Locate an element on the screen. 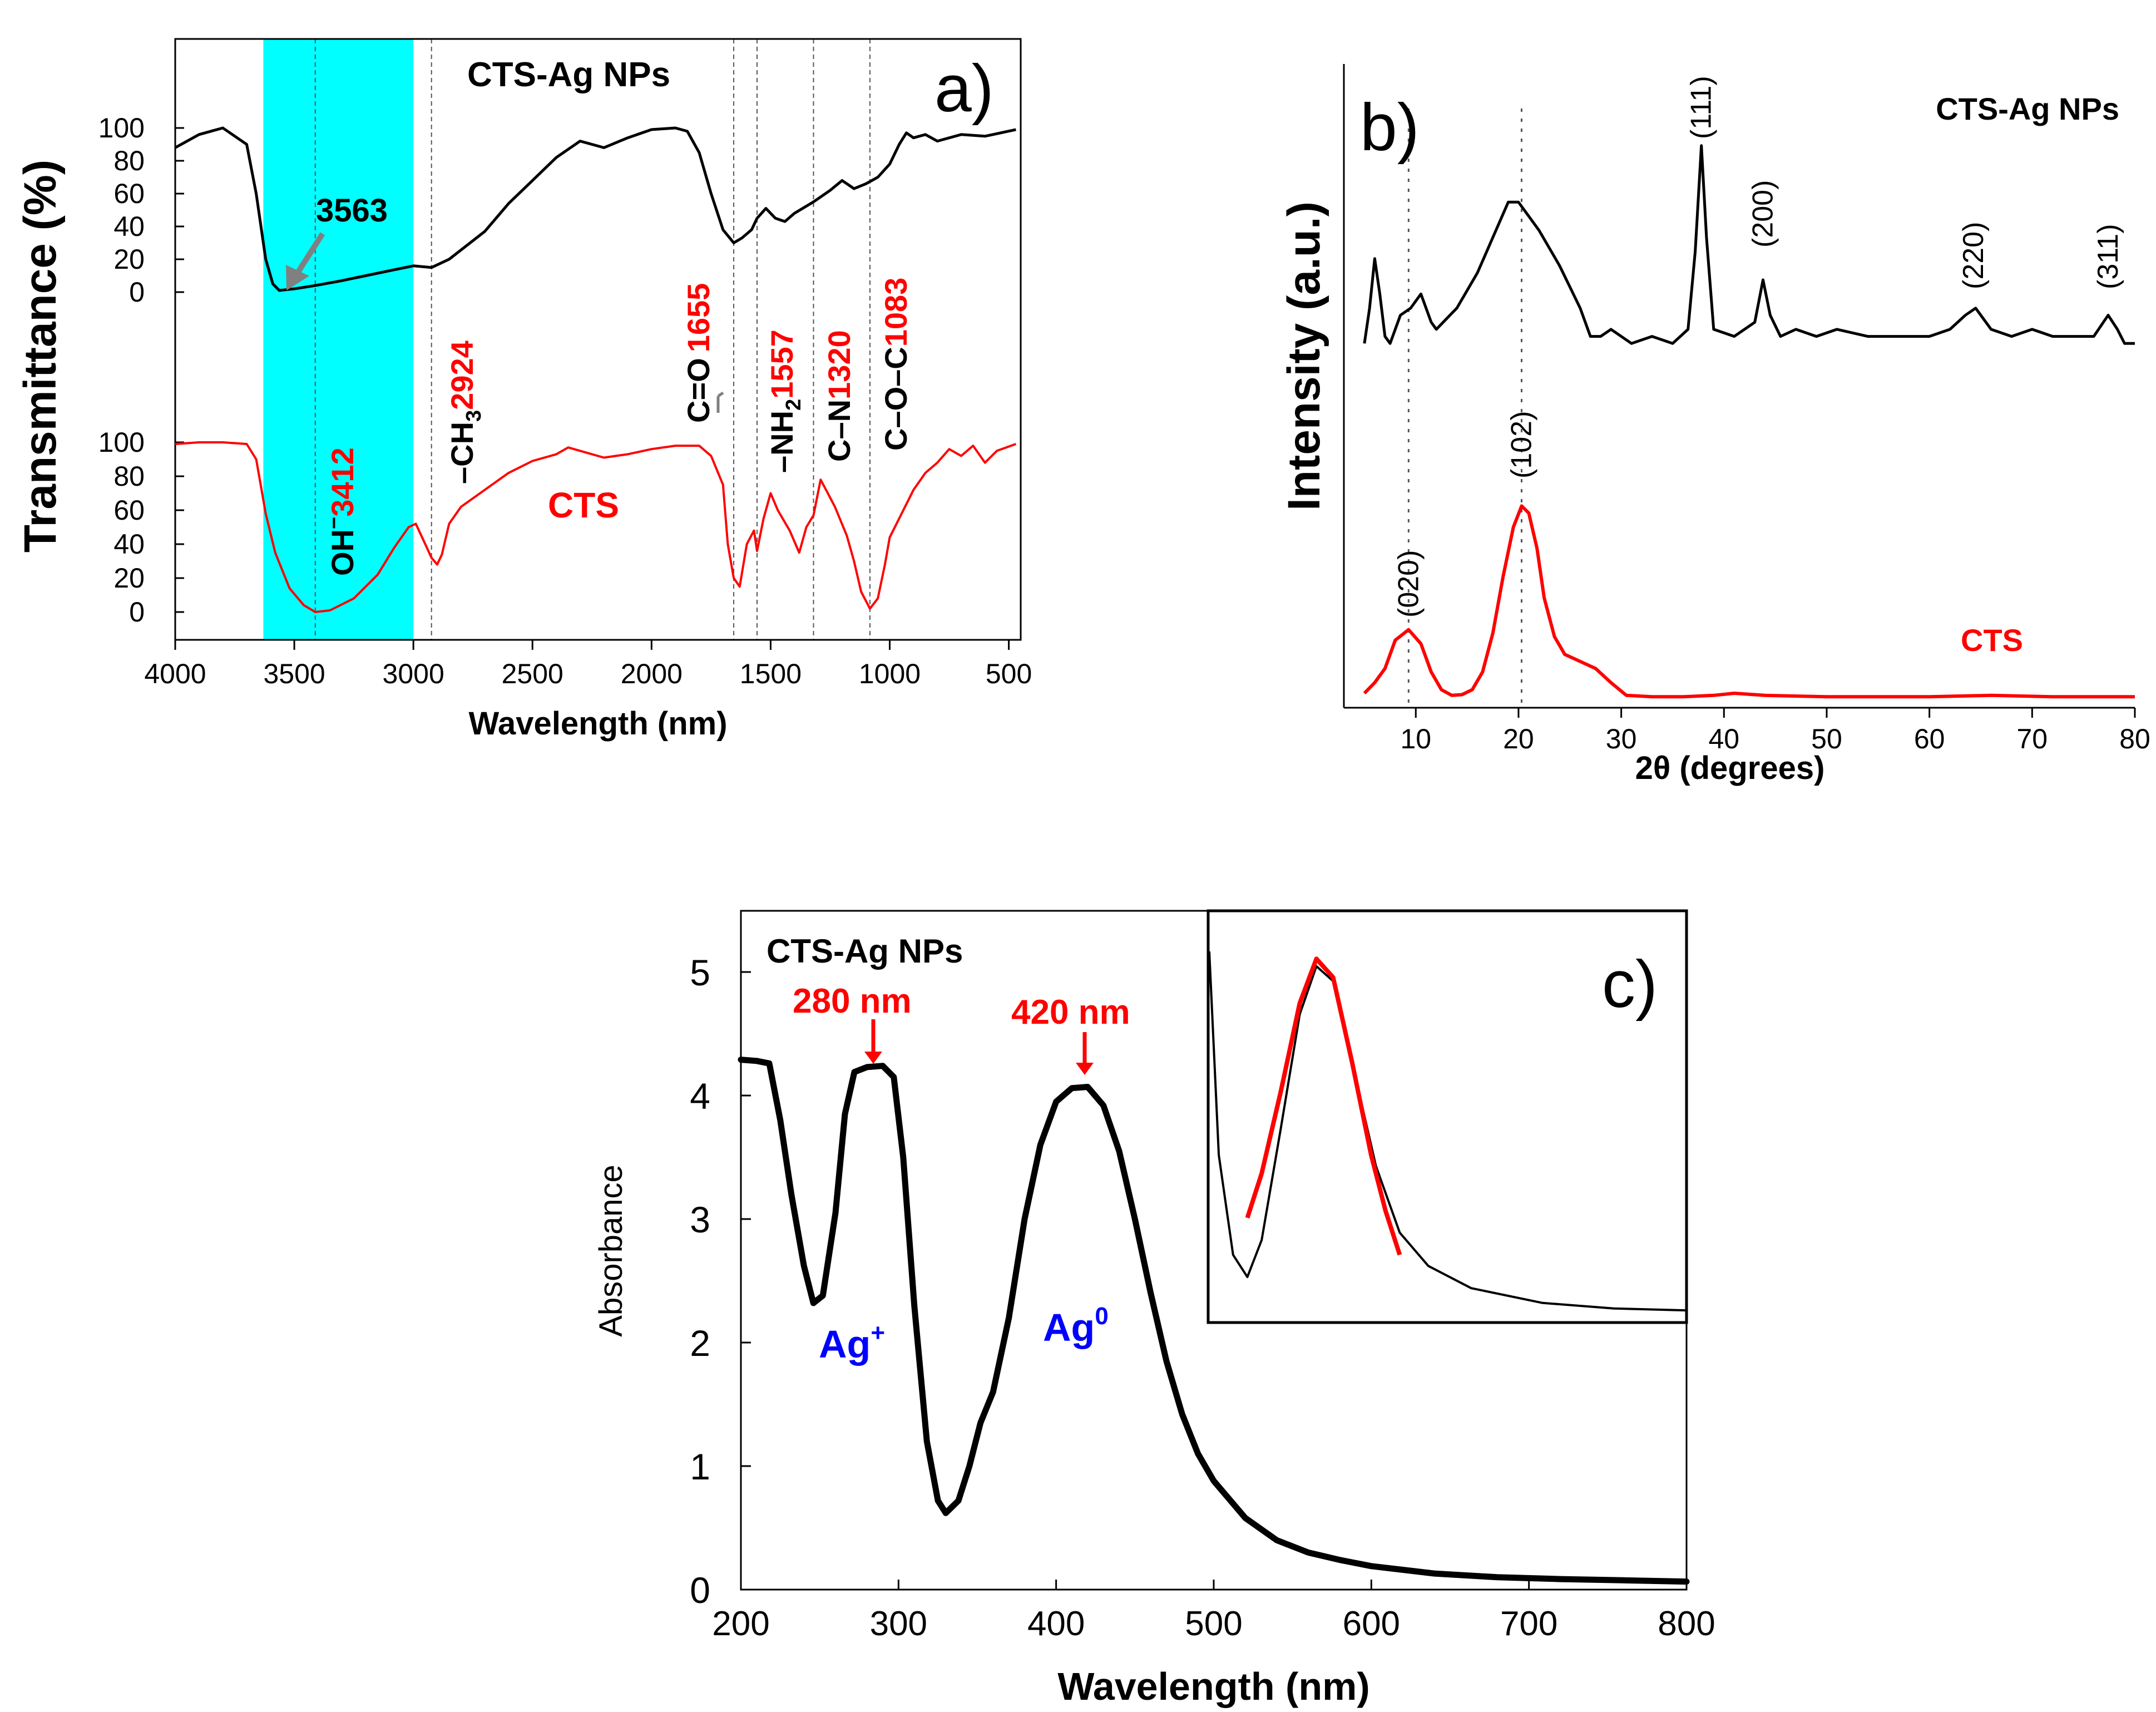  peak-420-arrow is located at coordinates (1085, 1054).